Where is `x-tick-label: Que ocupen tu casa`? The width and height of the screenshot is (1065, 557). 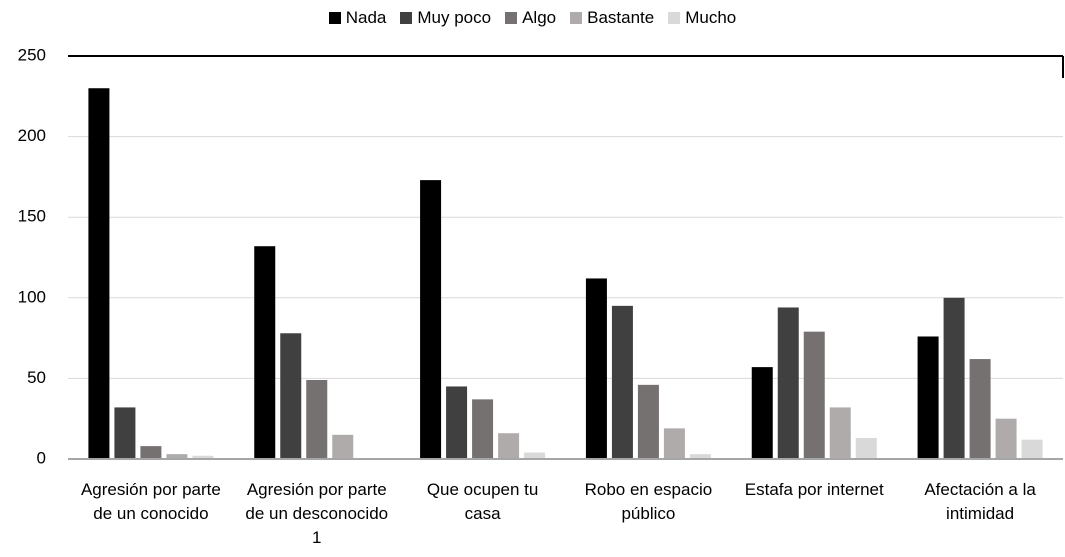
x-tick-label: Que ocupen tu casa is located at coordinates (482, 501).